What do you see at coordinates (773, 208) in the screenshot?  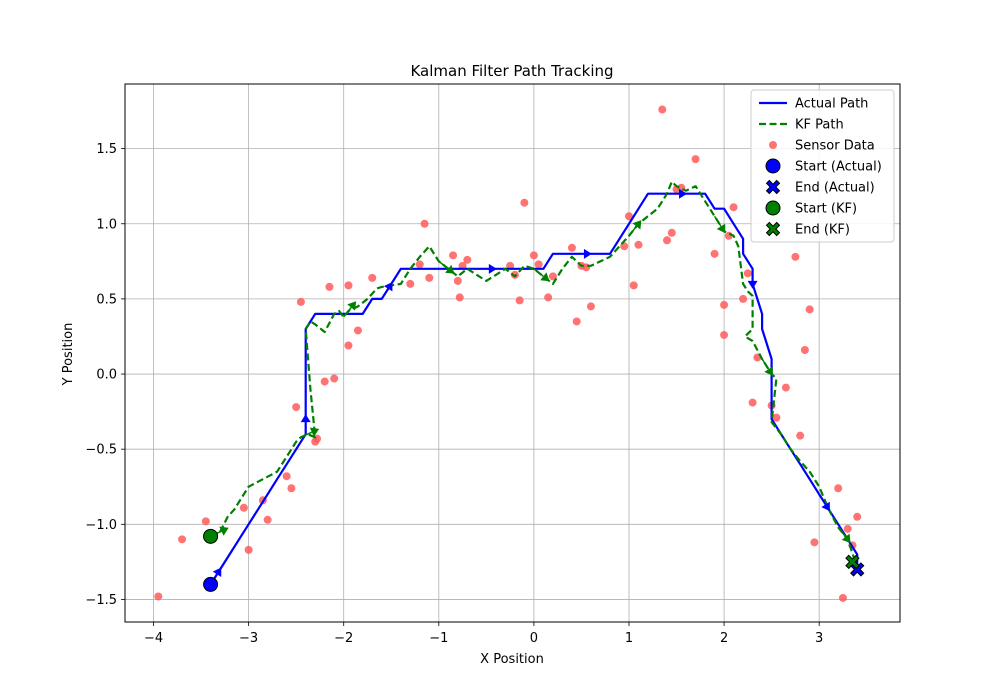 I see `legend-swatch-start-kf` at bounding box center [773, 208].